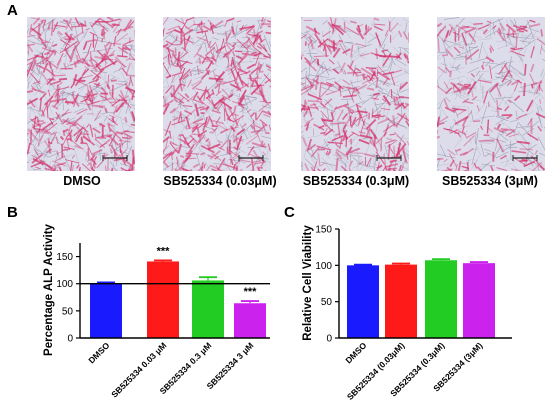  What do you see at coordinates (289, 212) in the screenshot?
I see `panel-letter-c: C` at bounding box center [289, 212].